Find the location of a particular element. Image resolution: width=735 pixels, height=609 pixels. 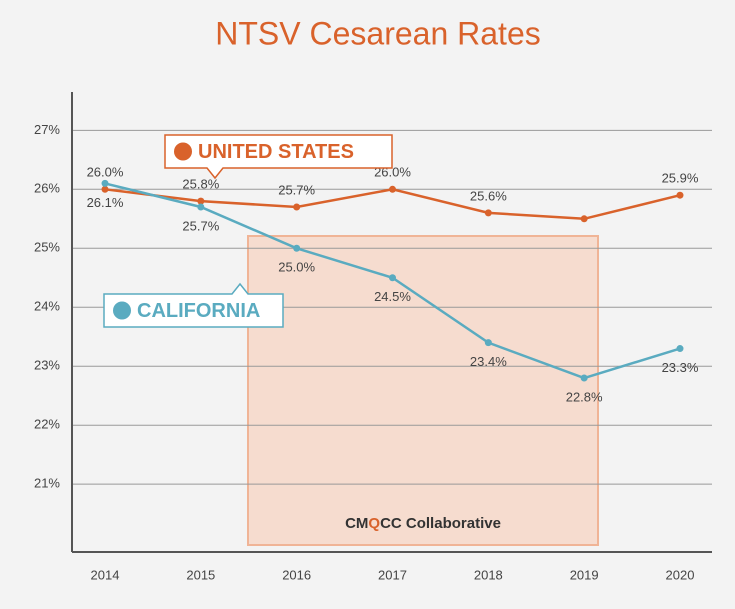

data-label: 23.4% is located at coordinates (488, 361).